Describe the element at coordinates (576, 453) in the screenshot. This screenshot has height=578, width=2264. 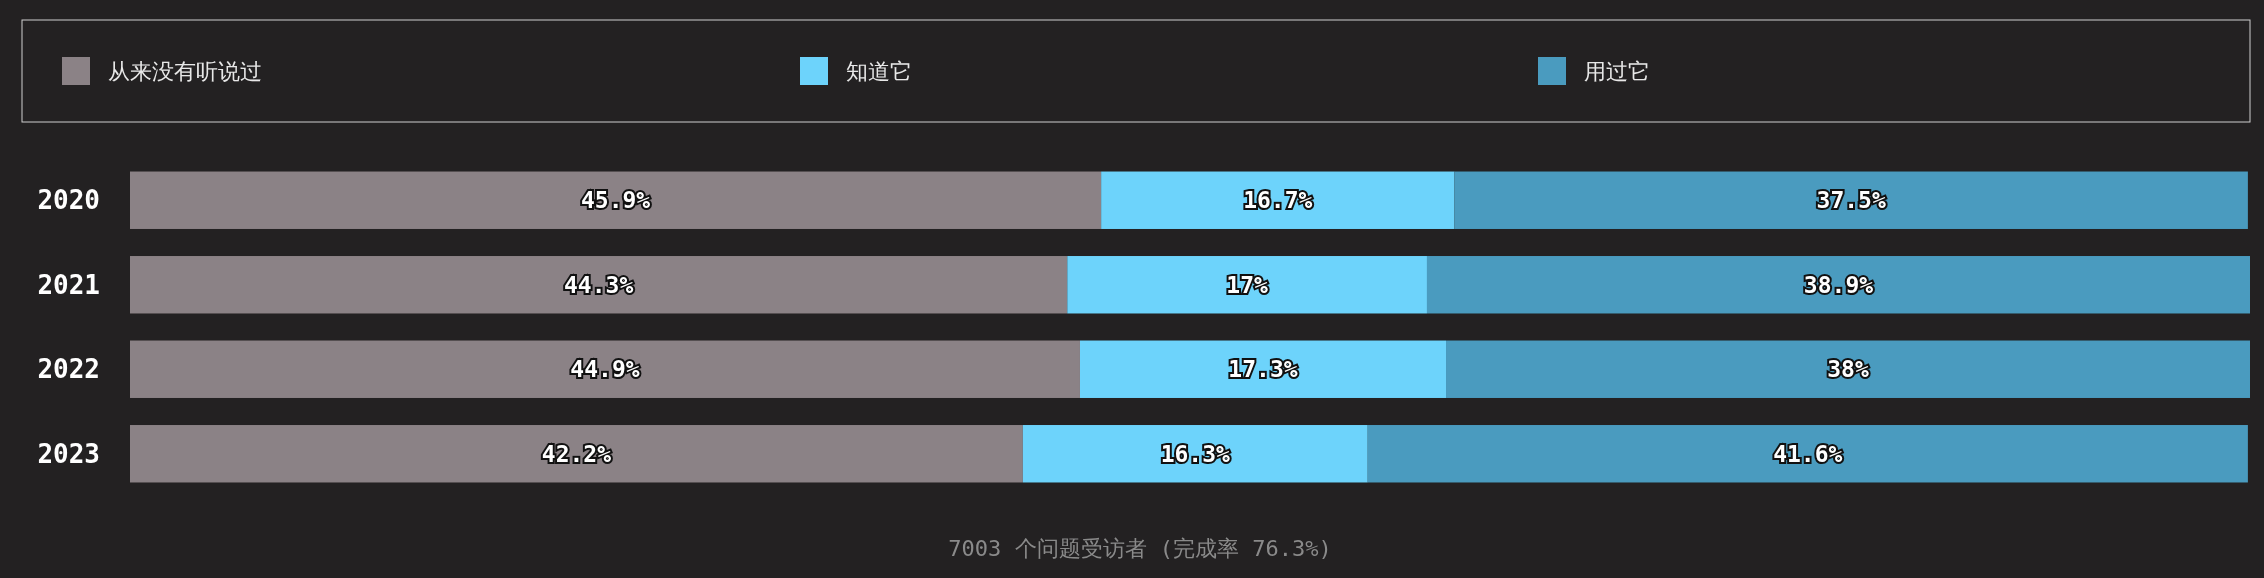
I see `data-label: 42.2%` at that location.